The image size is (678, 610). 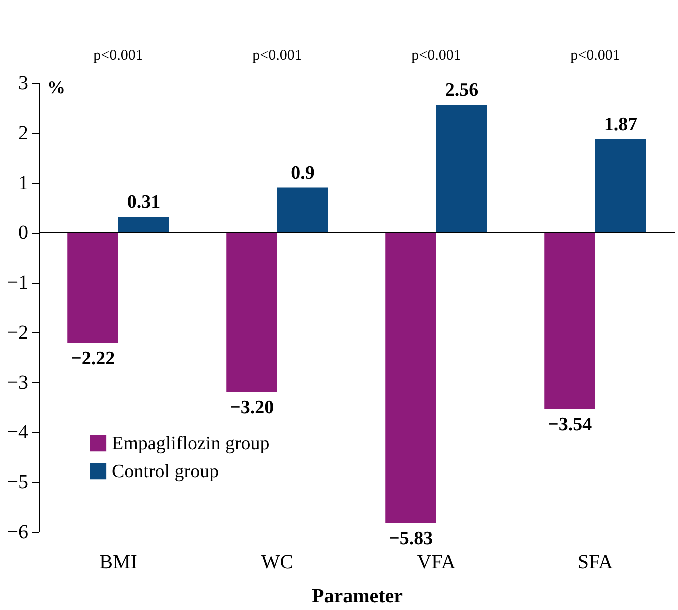 What do you see at coordinates (17, 283) in the screenshot?
I see `y-tick-label: −1` at bounding box center [17, 283].